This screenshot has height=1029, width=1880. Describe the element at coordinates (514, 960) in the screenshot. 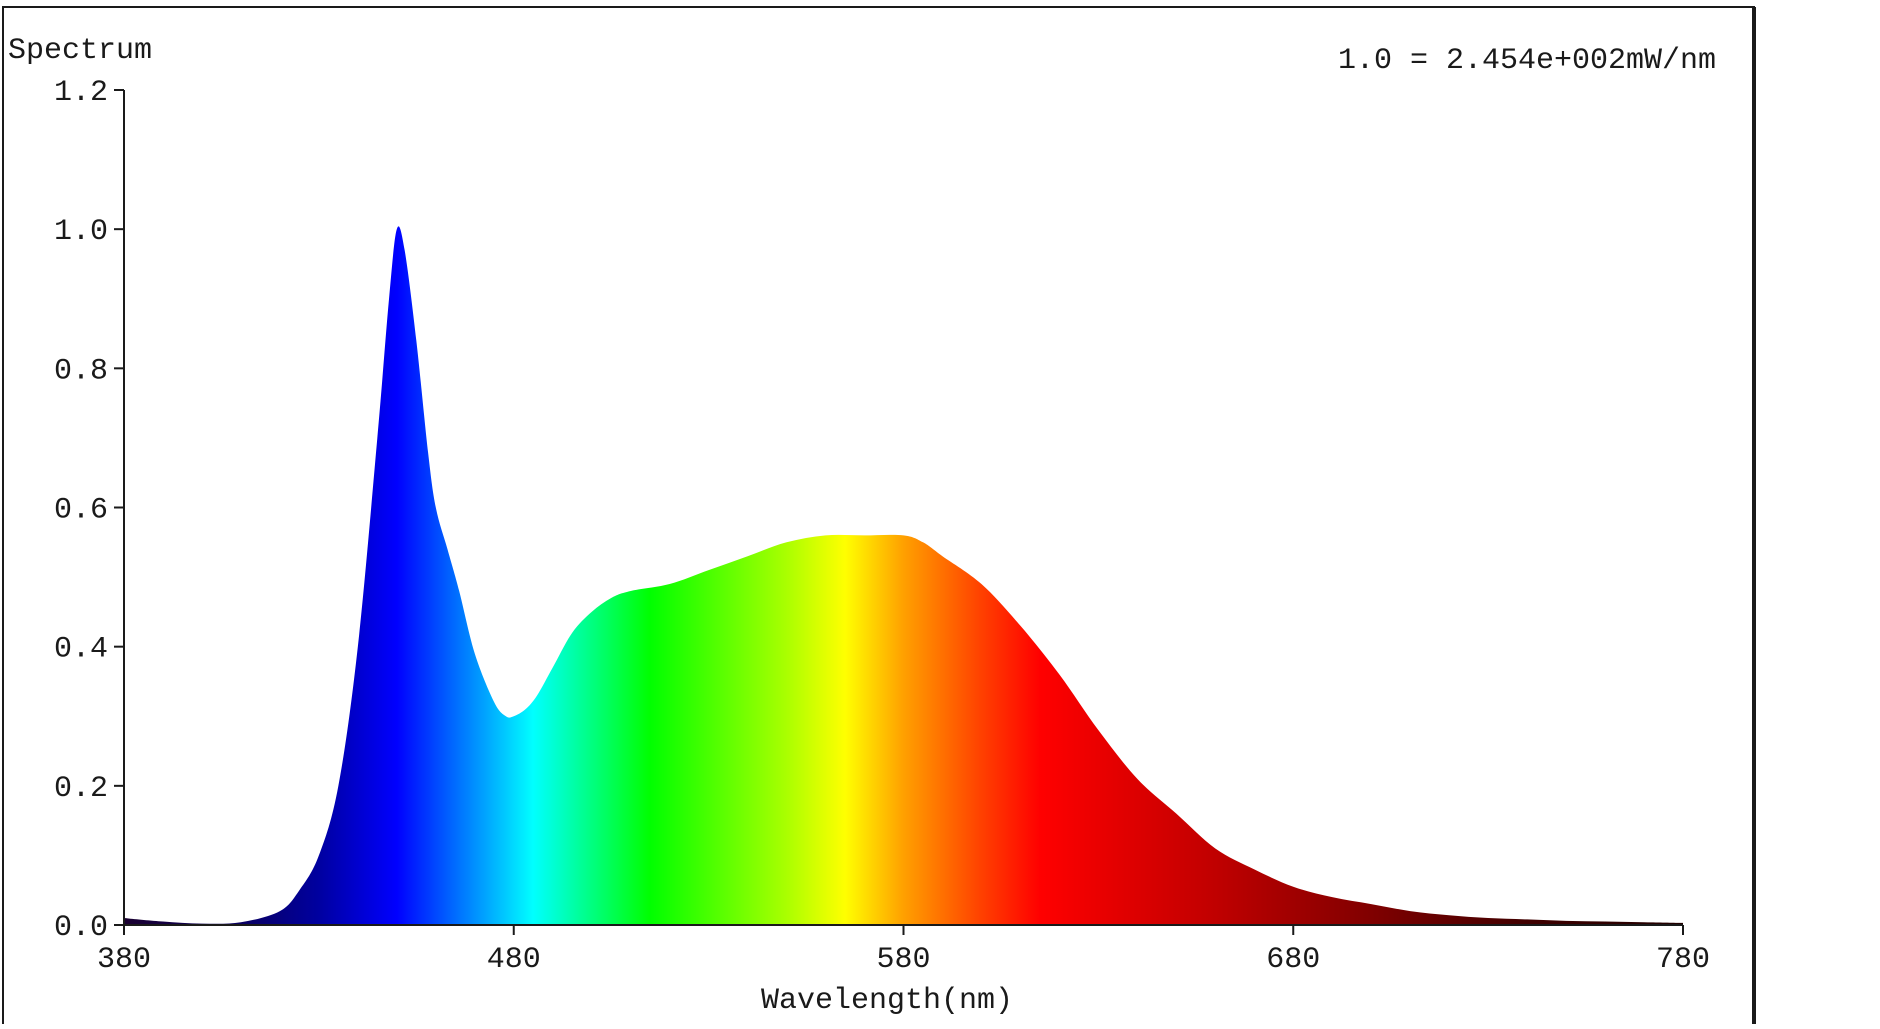

I see `x-tick-label: 480` at that location.